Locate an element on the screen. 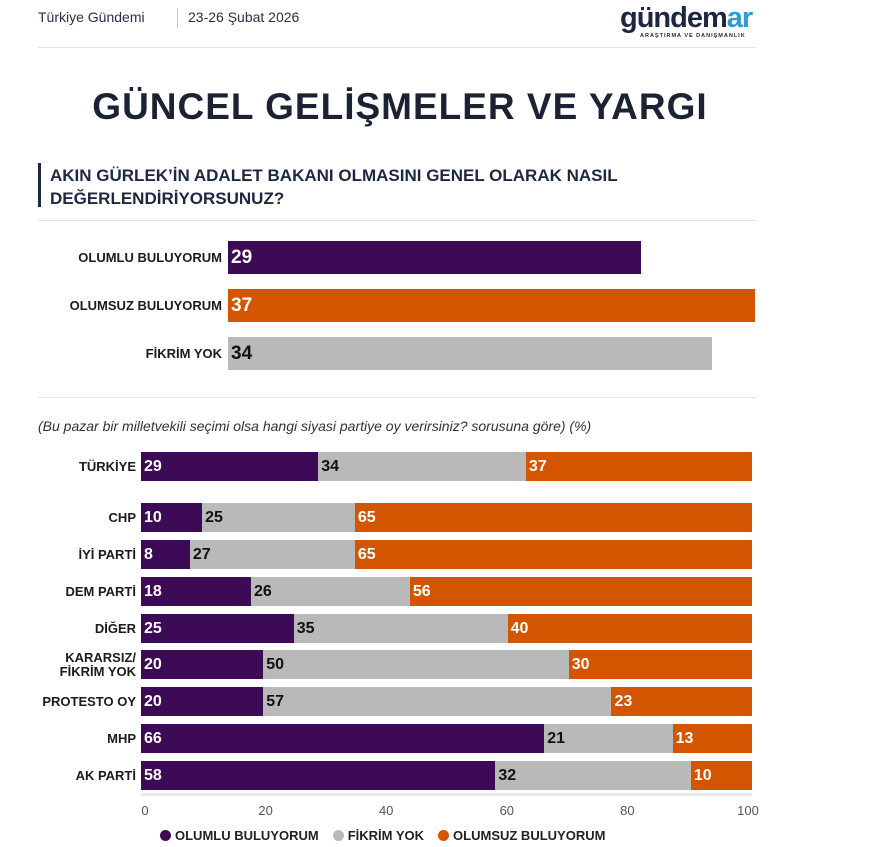  bar-segment: 66 is located at coordinates (343, 738).